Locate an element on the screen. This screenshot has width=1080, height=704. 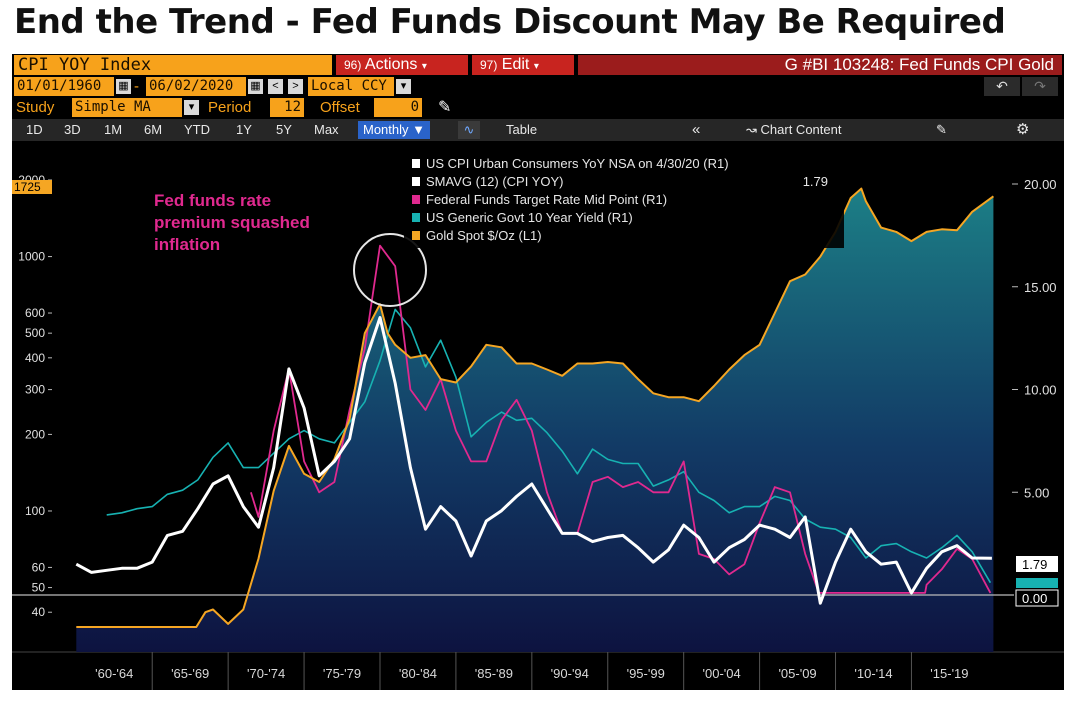
left-axis-label: 60 is located at coordinates (39, 567).